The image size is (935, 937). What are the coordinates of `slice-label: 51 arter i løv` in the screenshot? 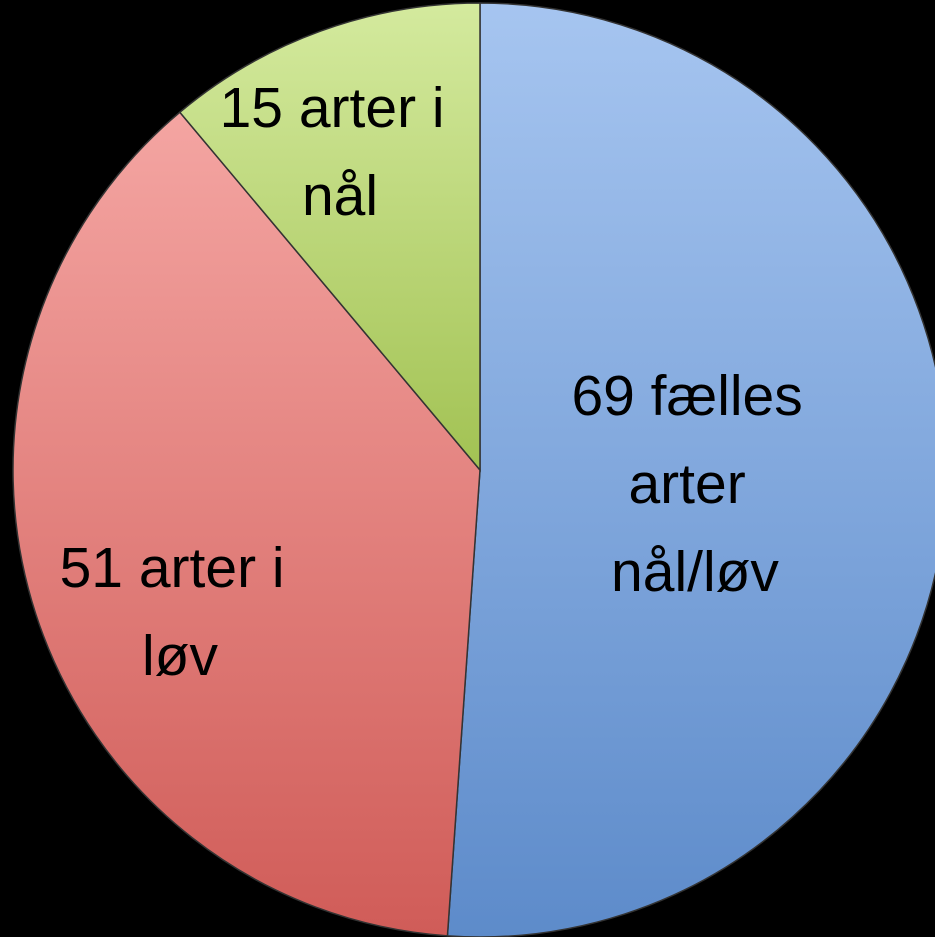 It's located at (180, 612).